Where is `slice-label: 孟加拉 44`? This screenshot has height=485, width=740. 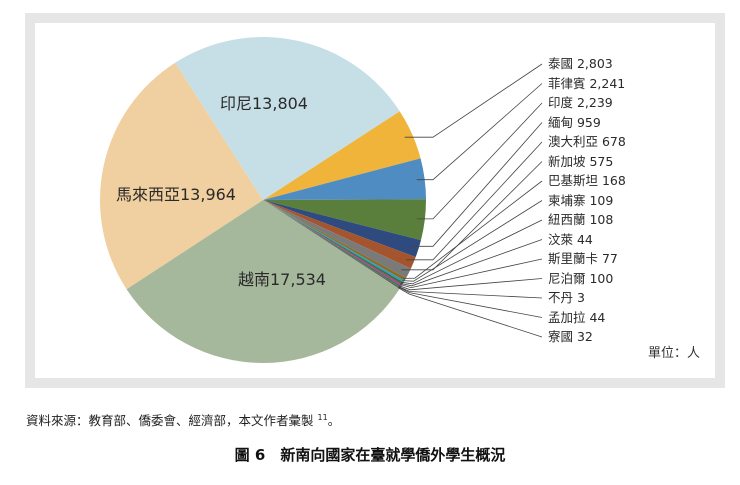
slice-label: 孟加拉 44 is located at coordinates (577, 317).